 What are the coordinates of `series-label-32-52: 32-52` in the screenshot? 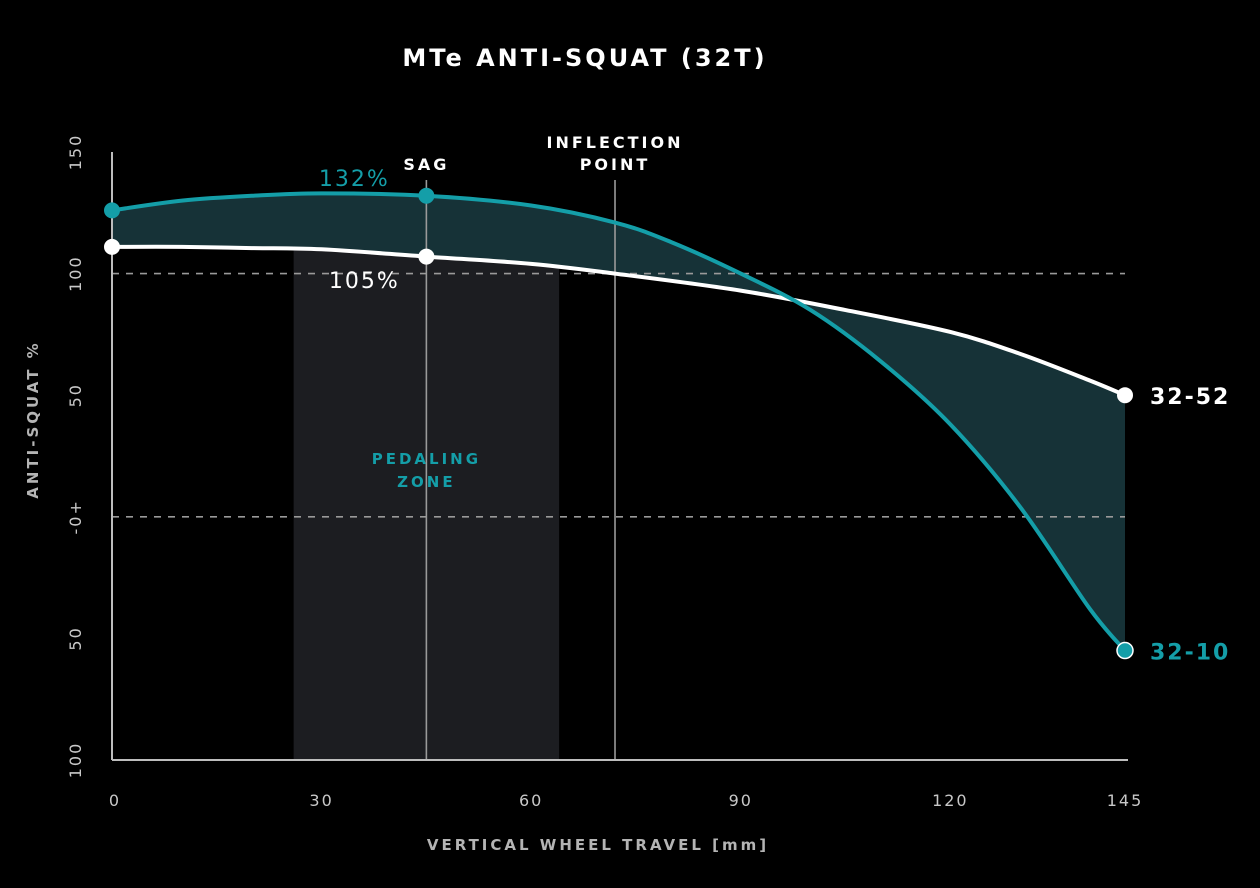 It's located at (1190, 397).